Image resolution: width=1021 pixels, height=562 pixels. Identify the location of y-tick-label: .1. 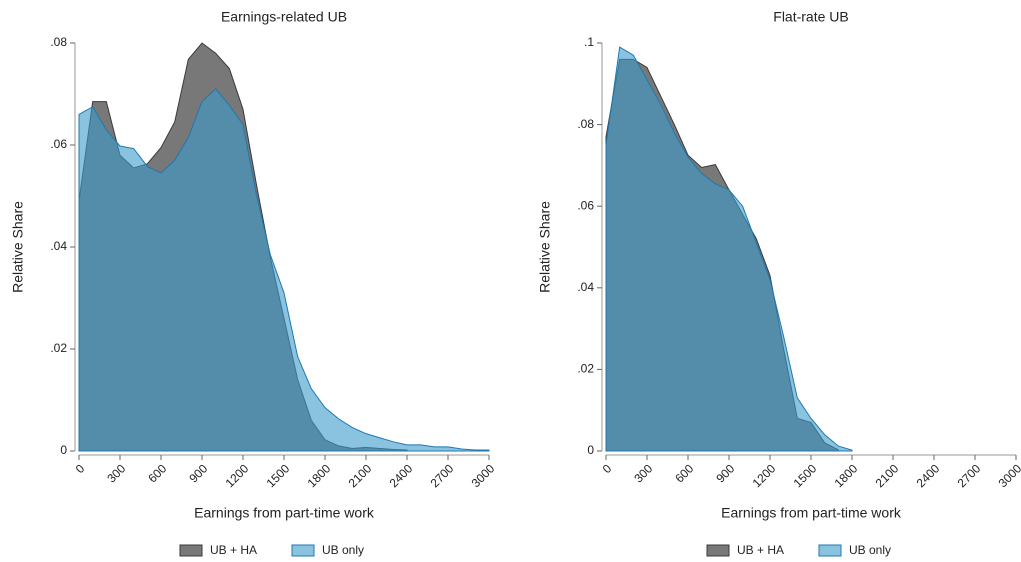
(589, 42).